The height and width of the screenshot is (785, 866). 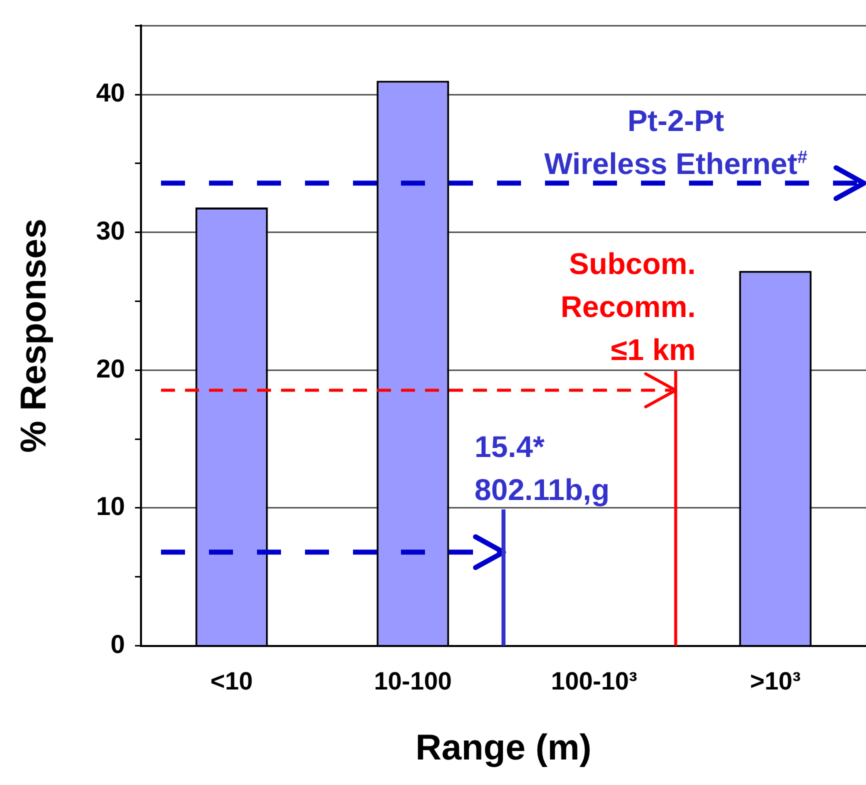 What do you see at coordinates (594, 682) in the screenshot?
I see `x-tick-label: 100-10³` at bounding box center [594, 682].